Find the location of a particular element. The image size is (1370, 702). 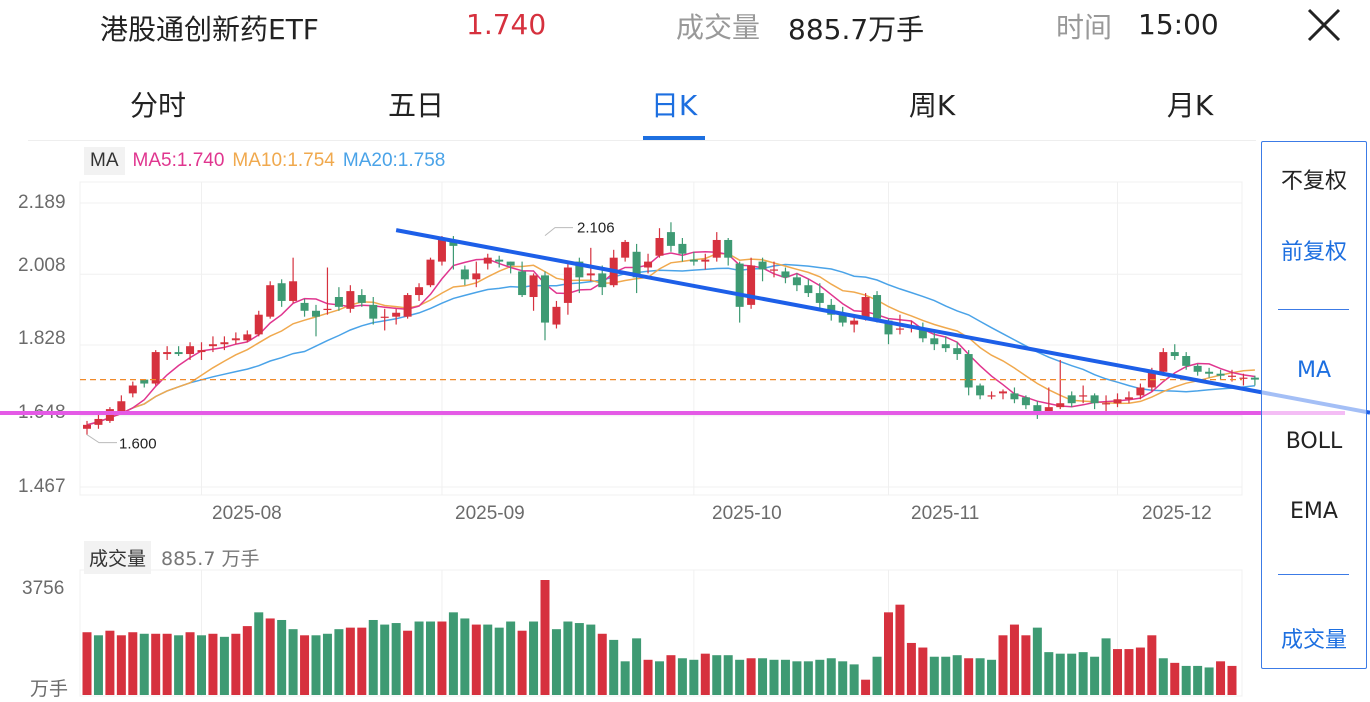

forward-adjust-option: 前复权 is located at coordinates (1313, 252).